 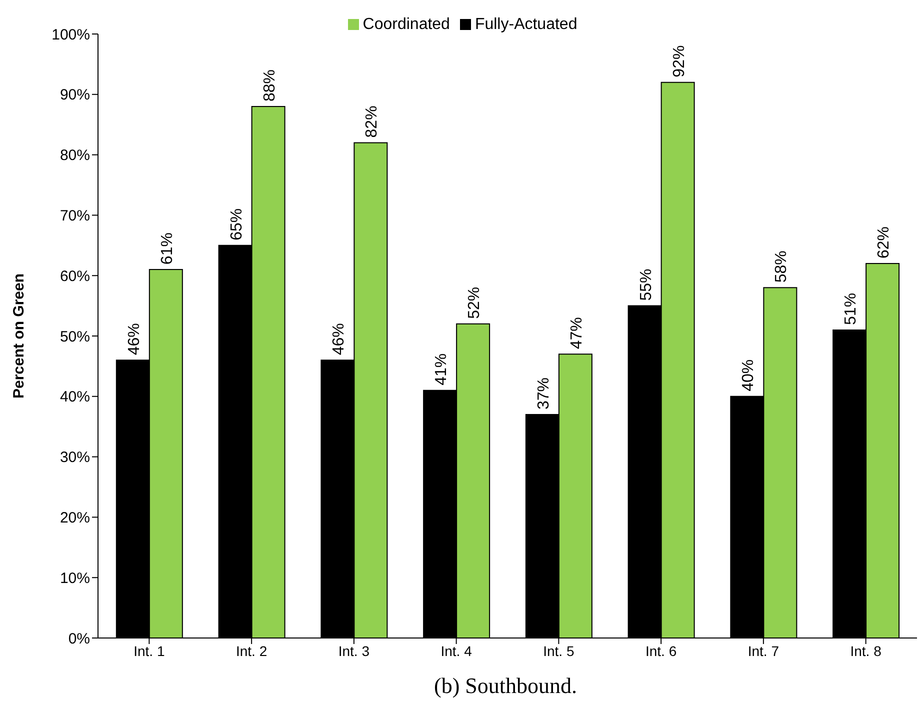 I want to click on data-label: 55%, so click(x=646, y=284).